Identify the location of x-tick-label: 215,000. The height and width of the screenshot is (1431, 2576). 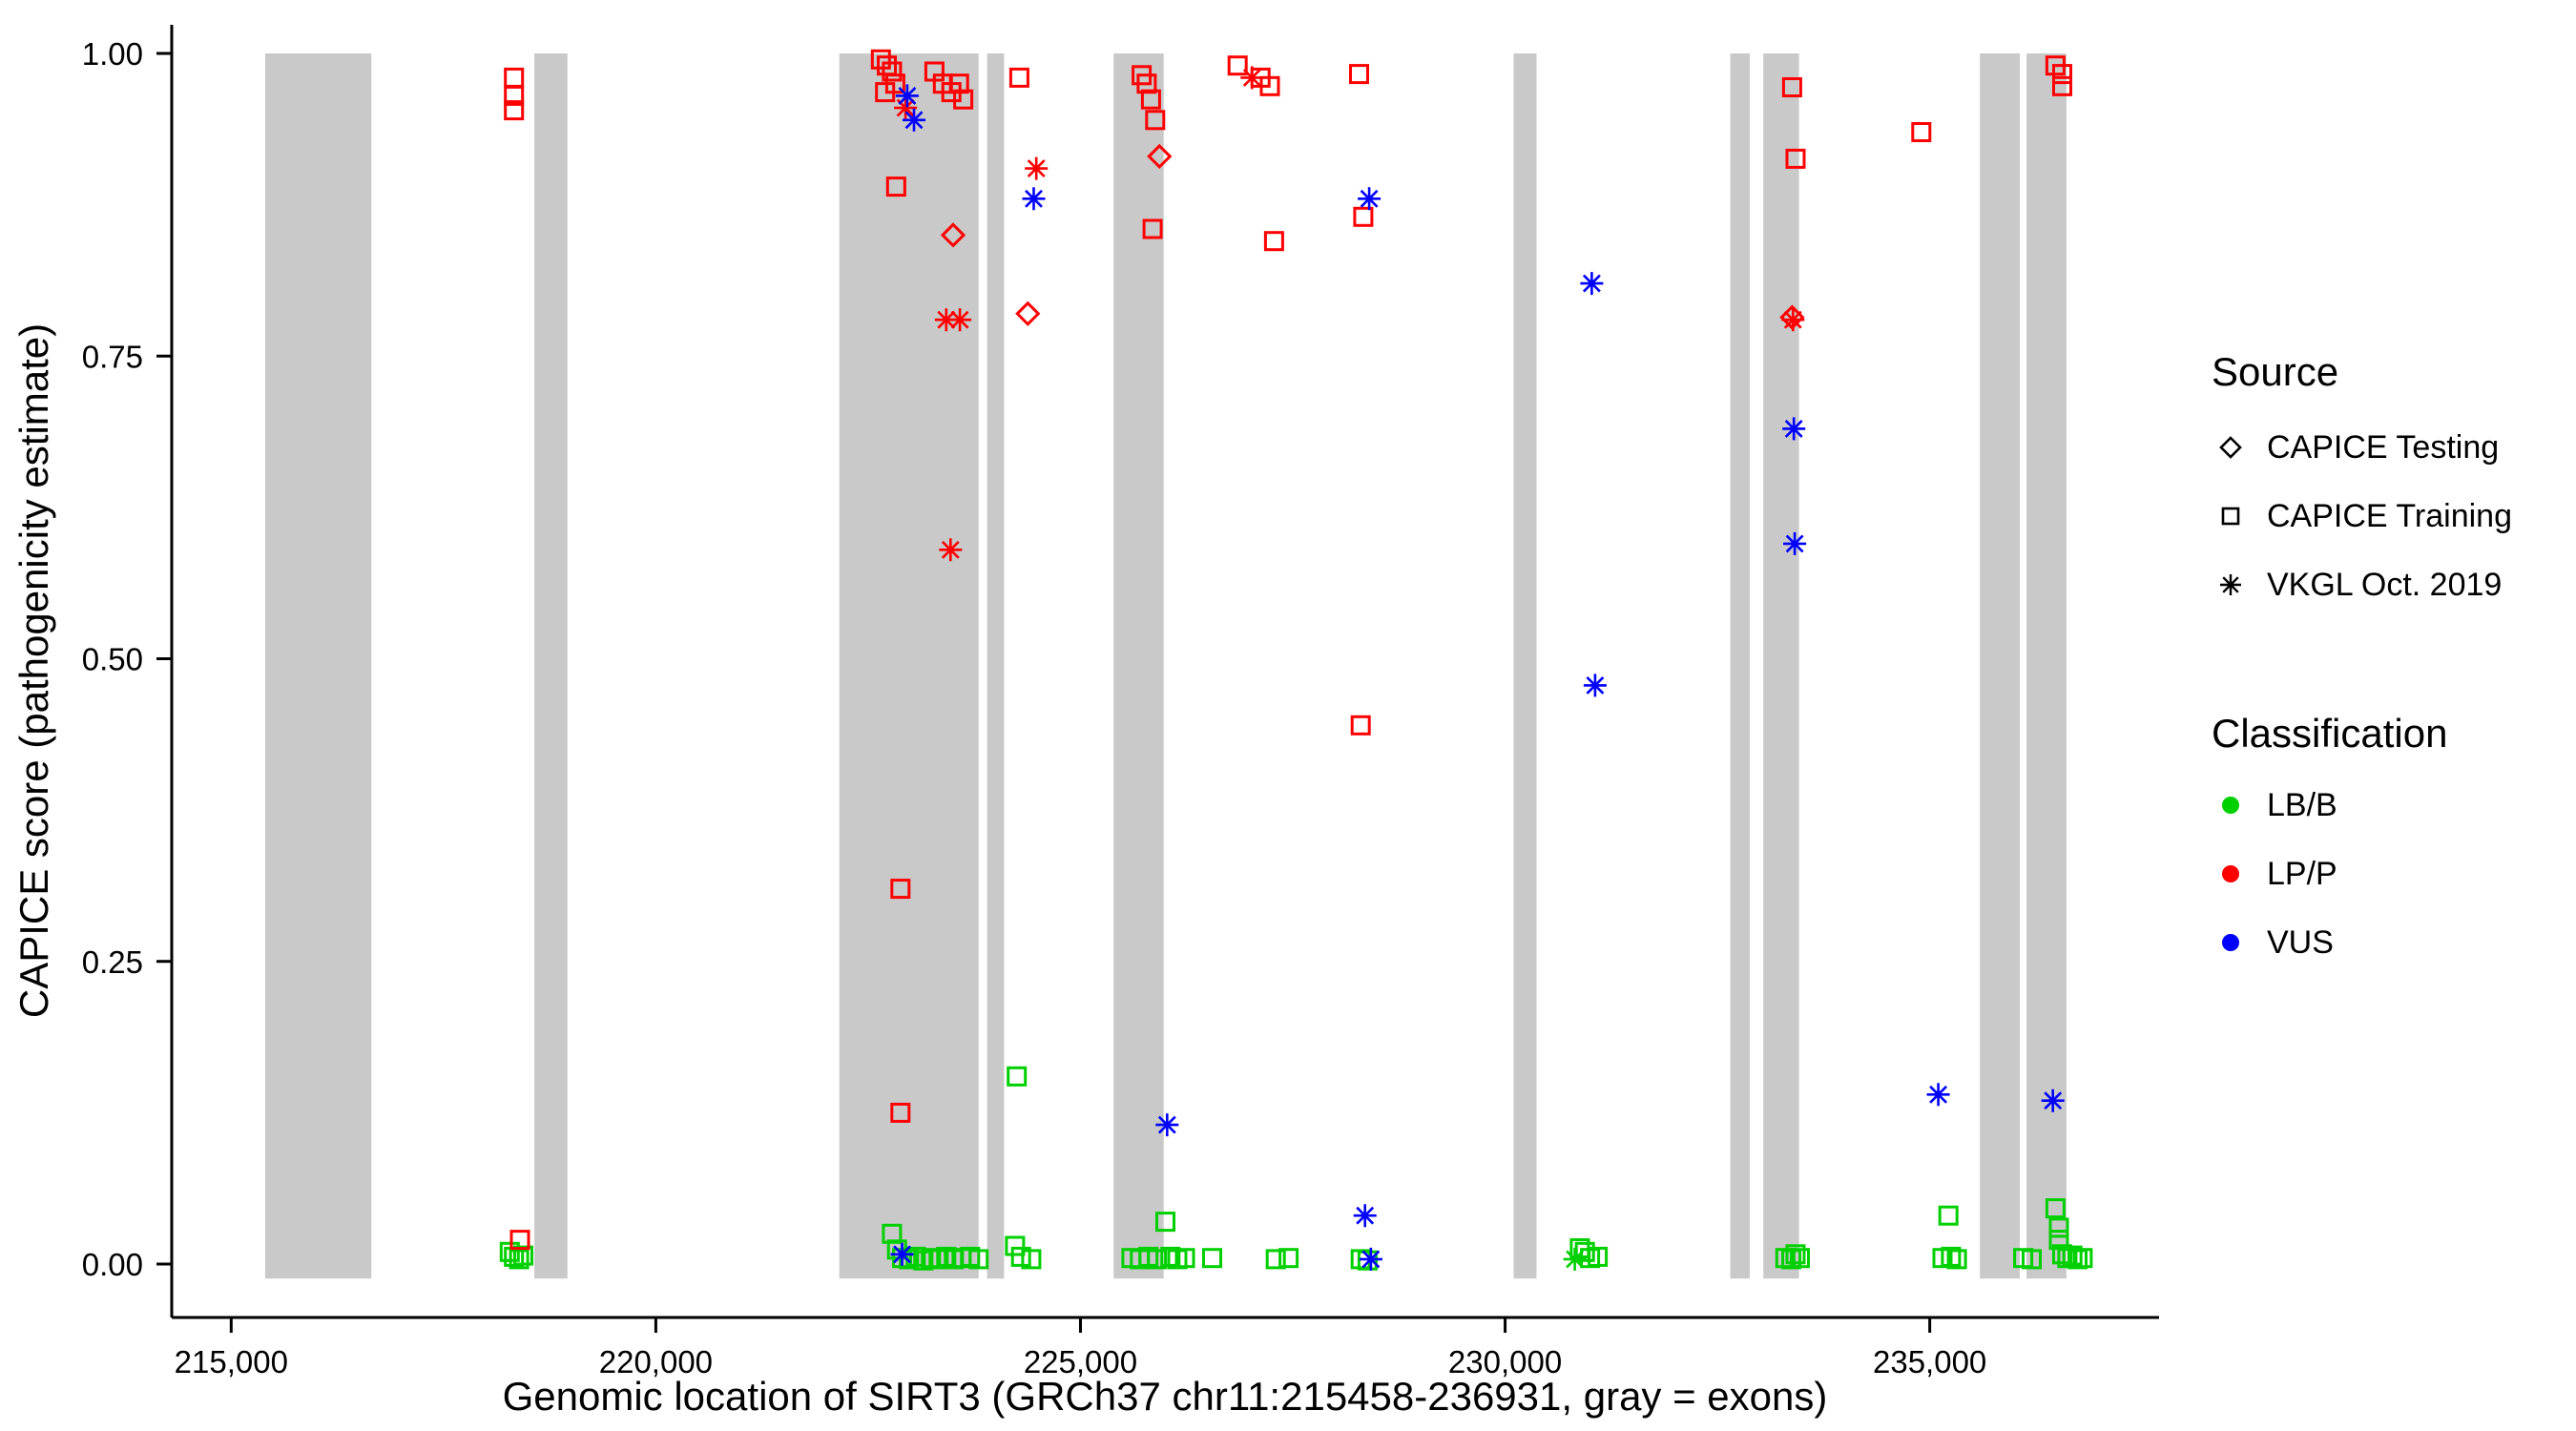
(231, 1361).